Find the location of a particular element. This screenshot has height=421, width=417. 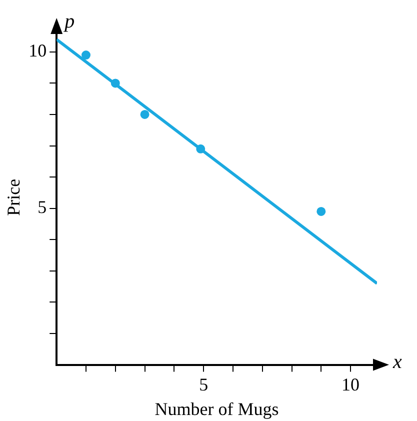

x-axis-title: Number of Mugs is located at coordinates (216, 408).